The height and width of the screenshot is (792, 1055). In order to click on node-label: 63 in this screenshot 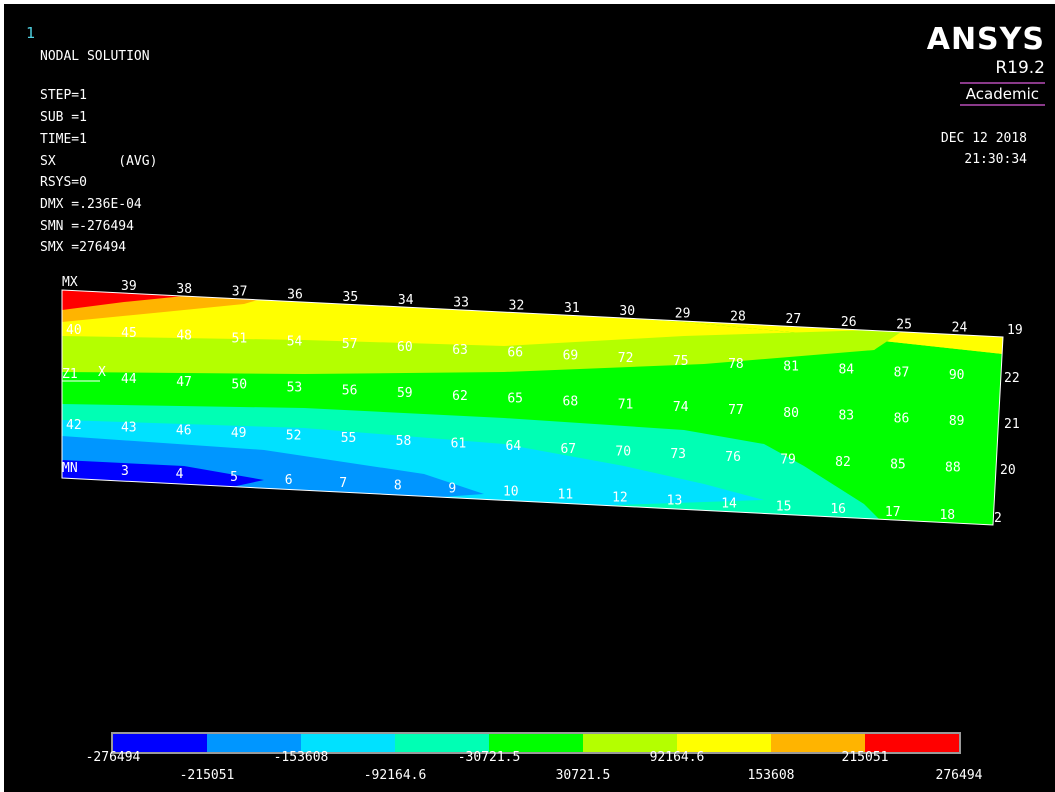, I will do `click(460, 350)`.